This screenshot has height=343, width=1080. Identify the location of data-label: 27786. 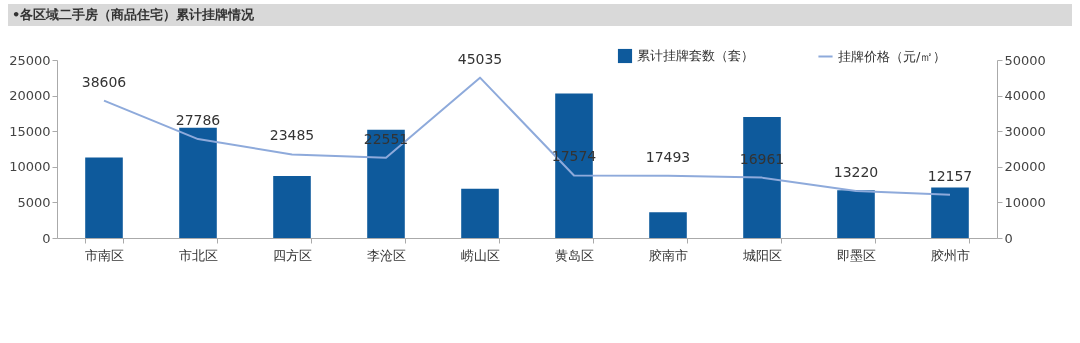
(198, 120).